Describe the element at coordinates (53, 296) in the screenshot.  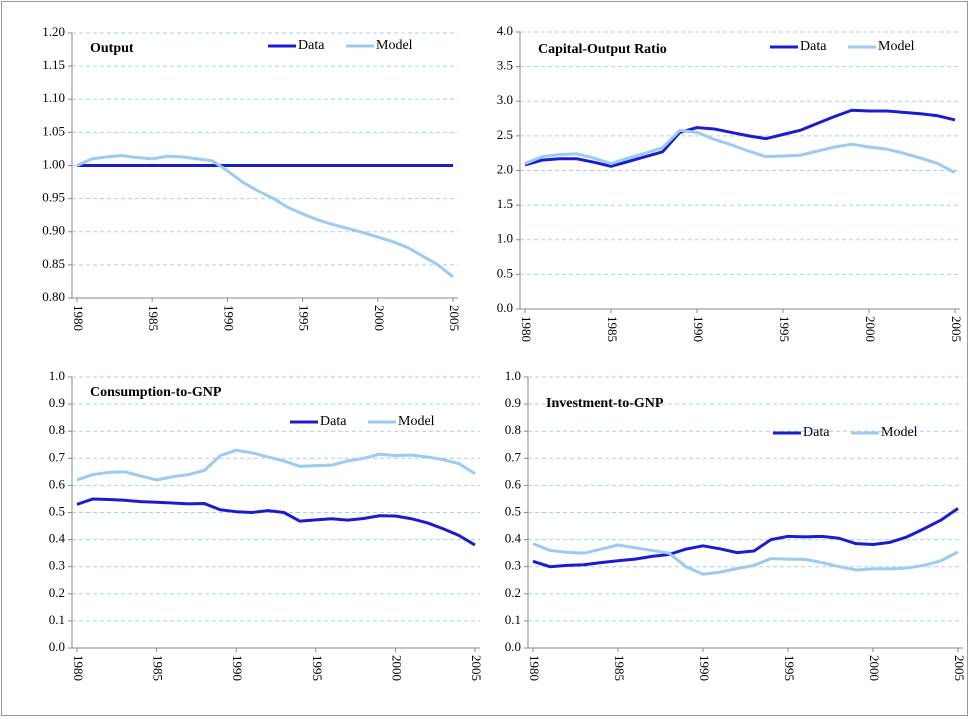
I see `y-tick-label: 0.80` at that location.